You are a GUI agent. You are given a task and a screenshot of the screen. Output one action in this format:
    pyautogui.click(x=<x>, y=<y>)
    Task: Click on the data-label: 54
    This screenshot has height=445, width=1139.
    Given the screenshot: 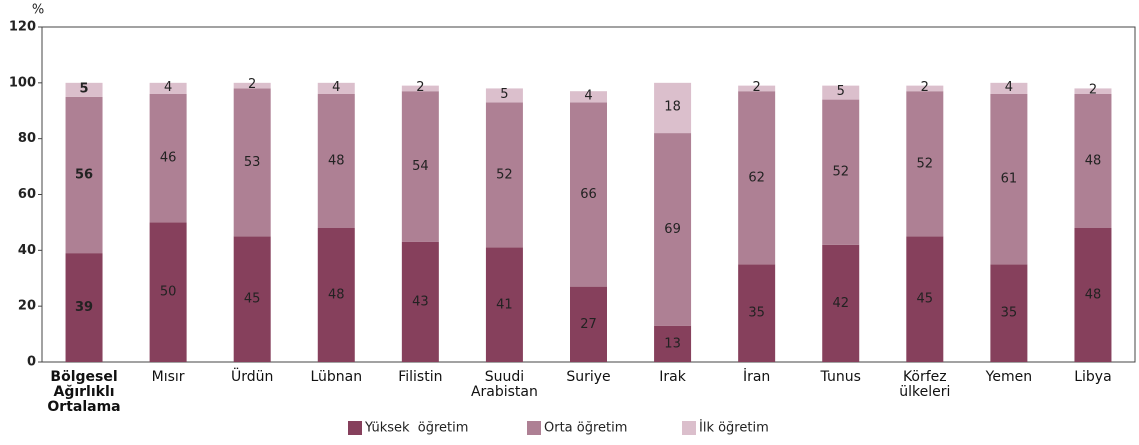 What is the action you would take?
    pyautogui.click(x=420, y=166)
    